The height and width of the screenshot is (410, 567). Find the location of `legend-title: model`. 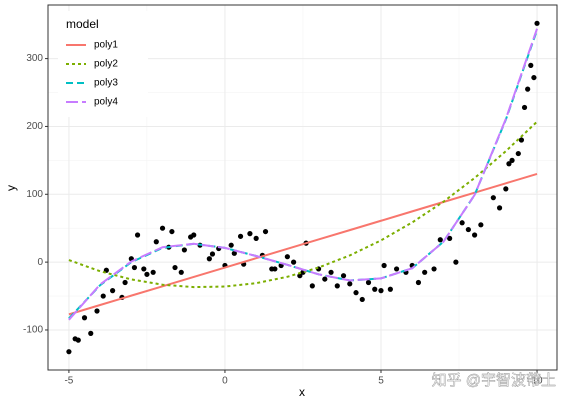

legend-title: model is located at coordinates (82, 24).